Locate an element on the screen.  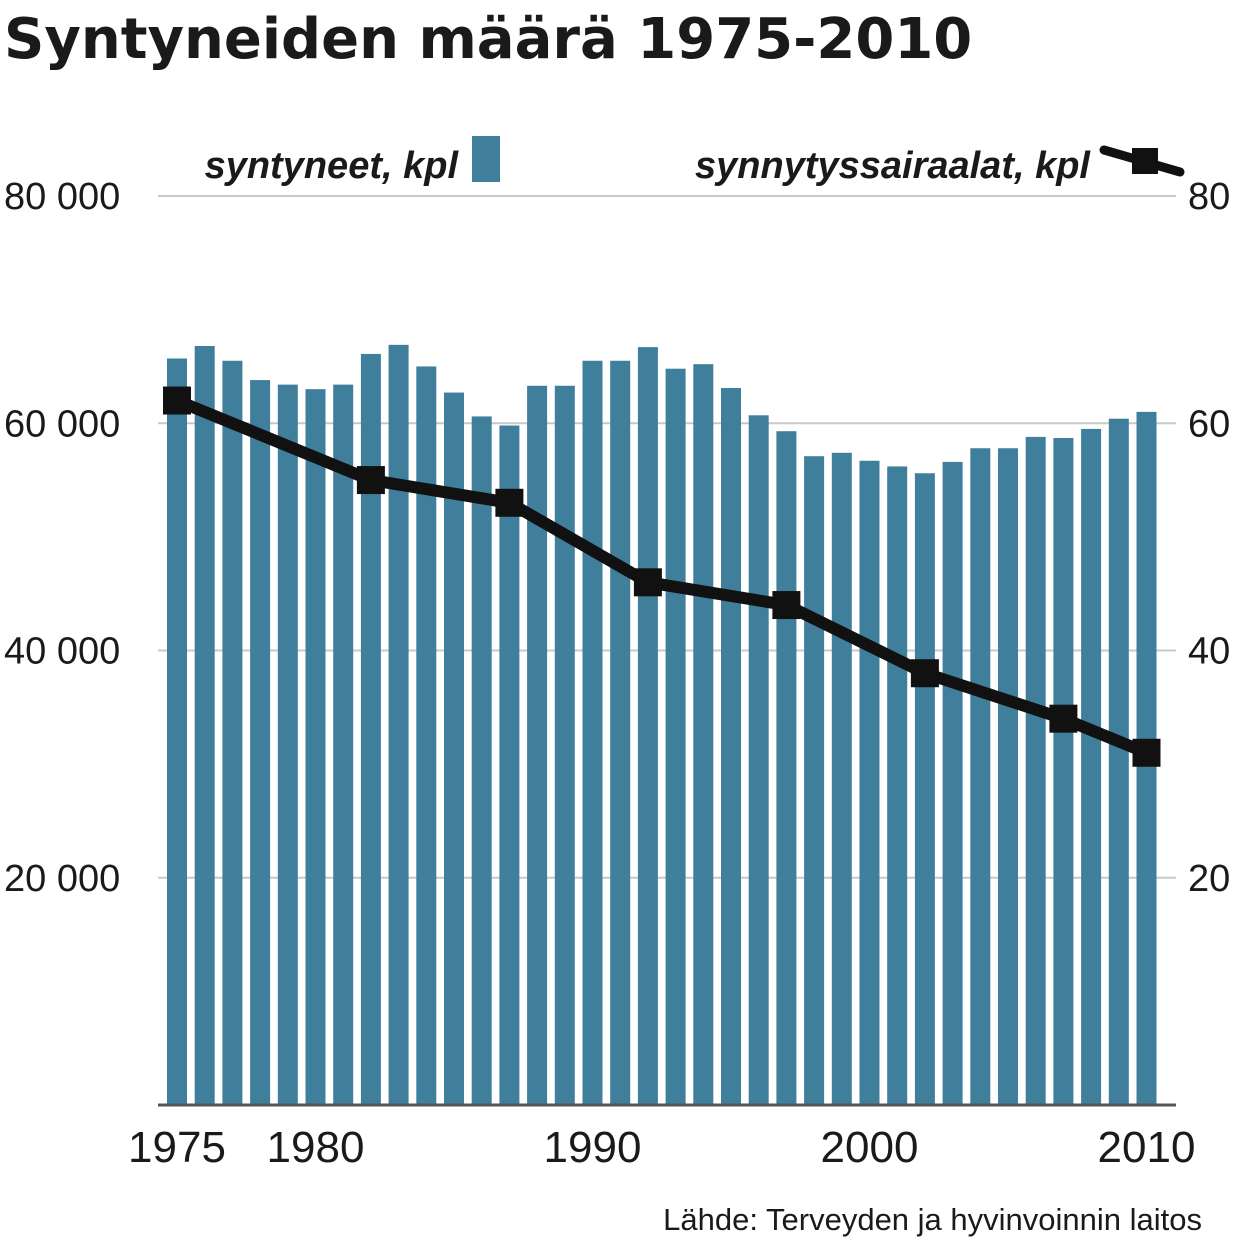
chart-title: Syntyneiden määrä 1975-2010 is located at coordinates (488, 39).